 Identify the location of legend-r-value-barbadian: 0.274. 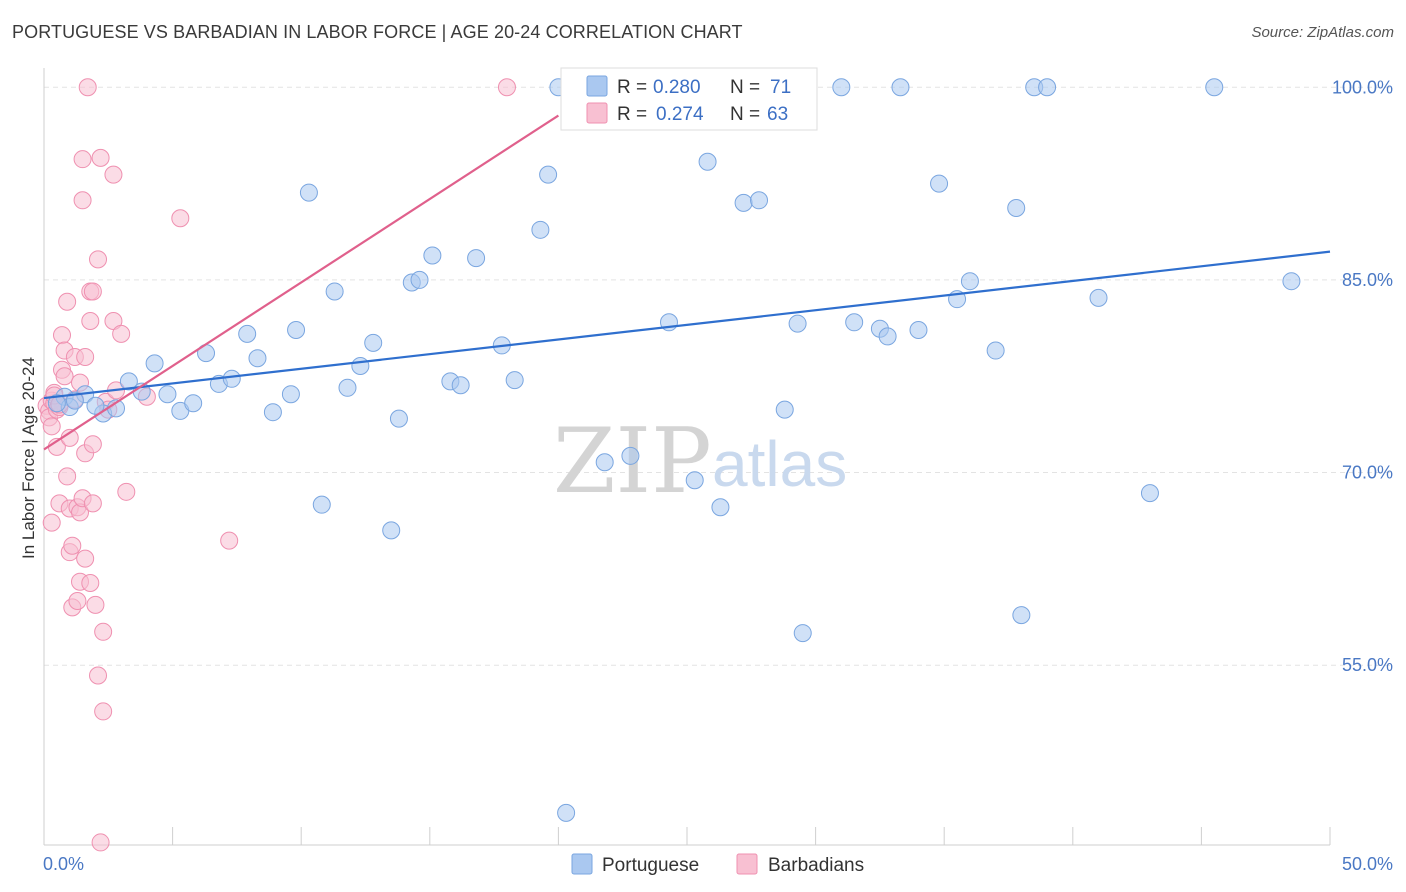
(680, 114).